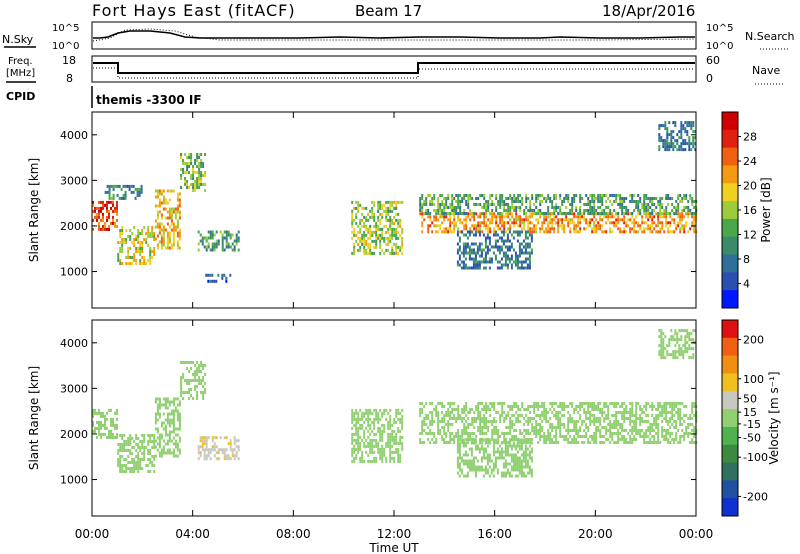 Image resolution: width=800 pixels, height=554 pixels. What do you see at coordinates (730, 156) in the screenshot?
I see `power-colorbar-segment` at bounding box center [730, 156].